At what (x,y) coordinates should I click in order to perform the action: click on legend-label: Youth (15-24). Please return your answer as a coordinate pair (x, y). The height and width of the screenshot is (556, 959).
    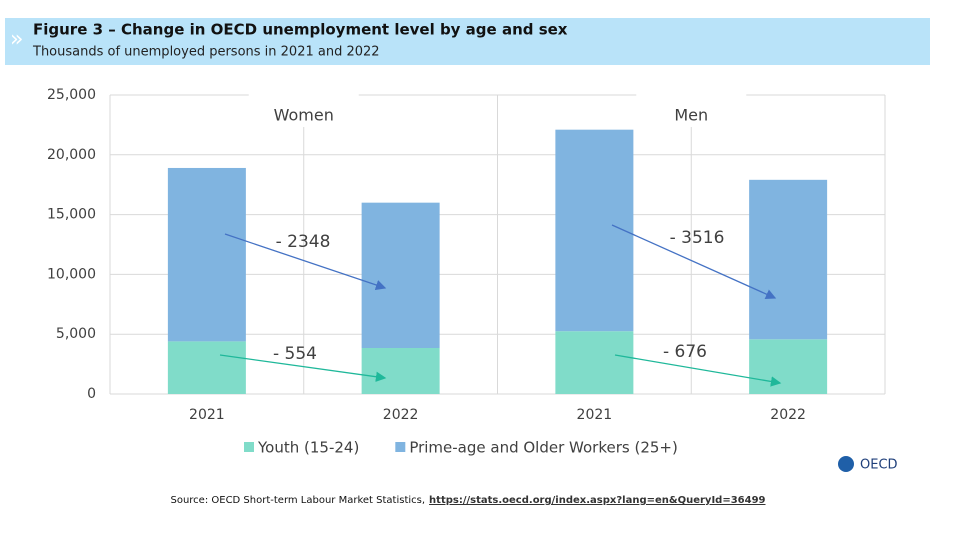
    Looking at the image, I should click on (308, 448).